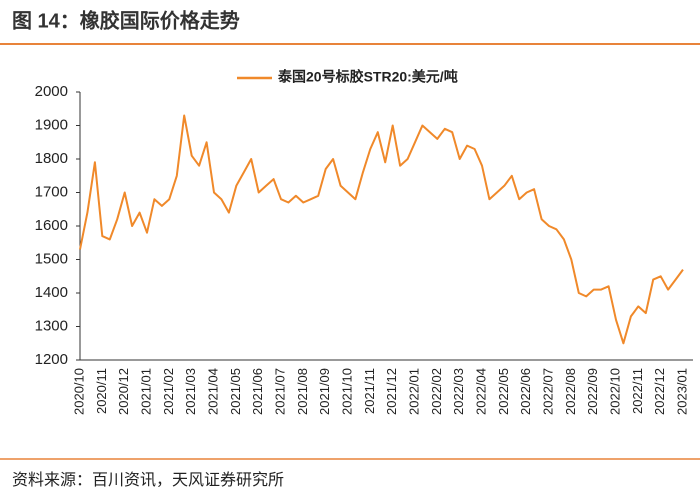 This screenshot has height=504, width=700. Describe the element at coordinates (570, 391) in the screenshot. I see `x-tick-label: 2022/08` at that location.